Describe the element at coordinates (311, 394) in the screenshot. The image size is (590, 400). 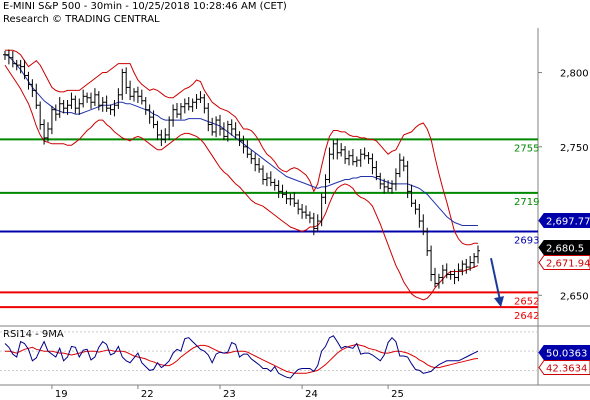
I see `x-tick-label: 24` at that location.